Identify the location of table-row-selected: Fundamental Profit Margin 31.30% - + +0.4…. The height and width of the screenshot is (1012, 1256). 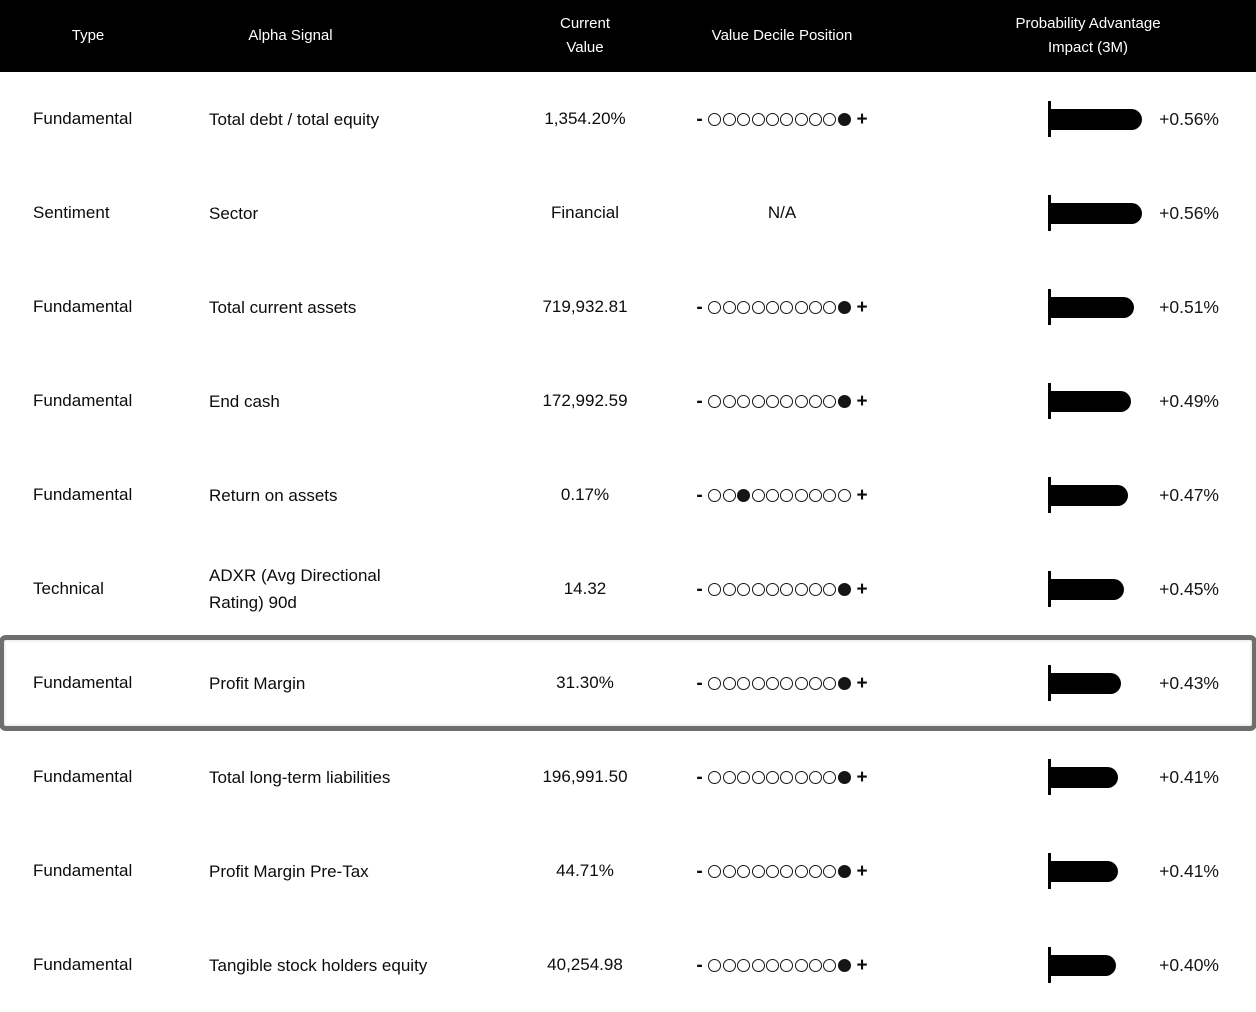
(628, 683).